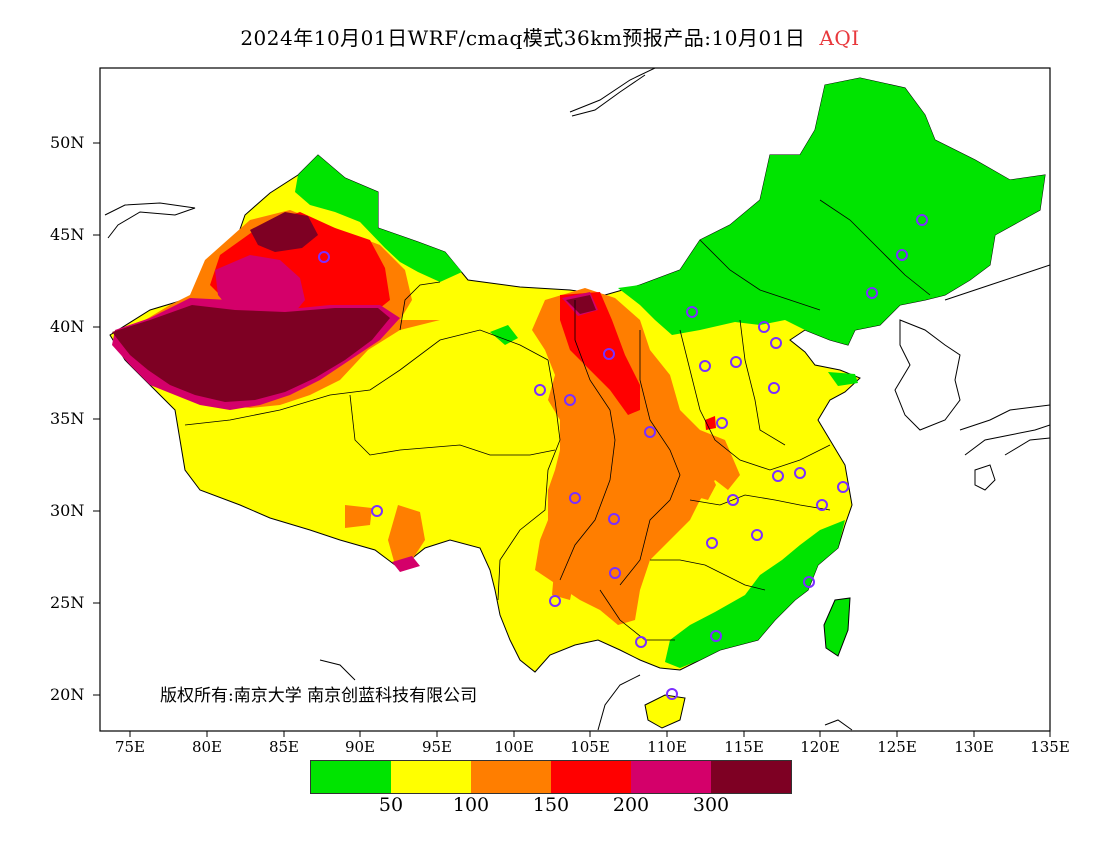 The width and height of the screenshot is (1100, 850). Describe the element at coordinates (67, 142) in the screenshot. I see `lat-label-50n: 50N` at that location.